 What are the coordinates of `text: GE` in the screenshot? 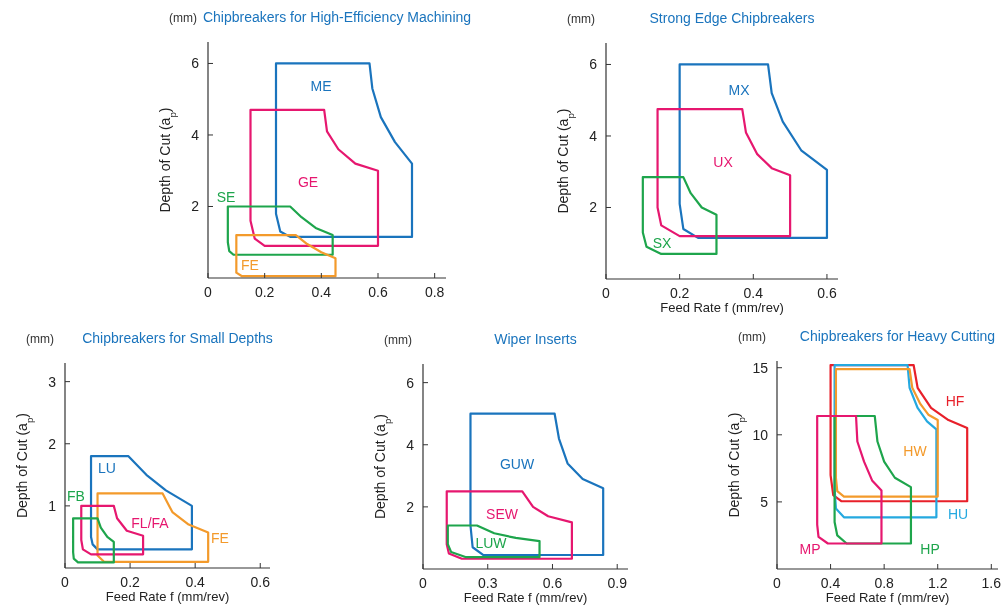 It's located at (308, 181).